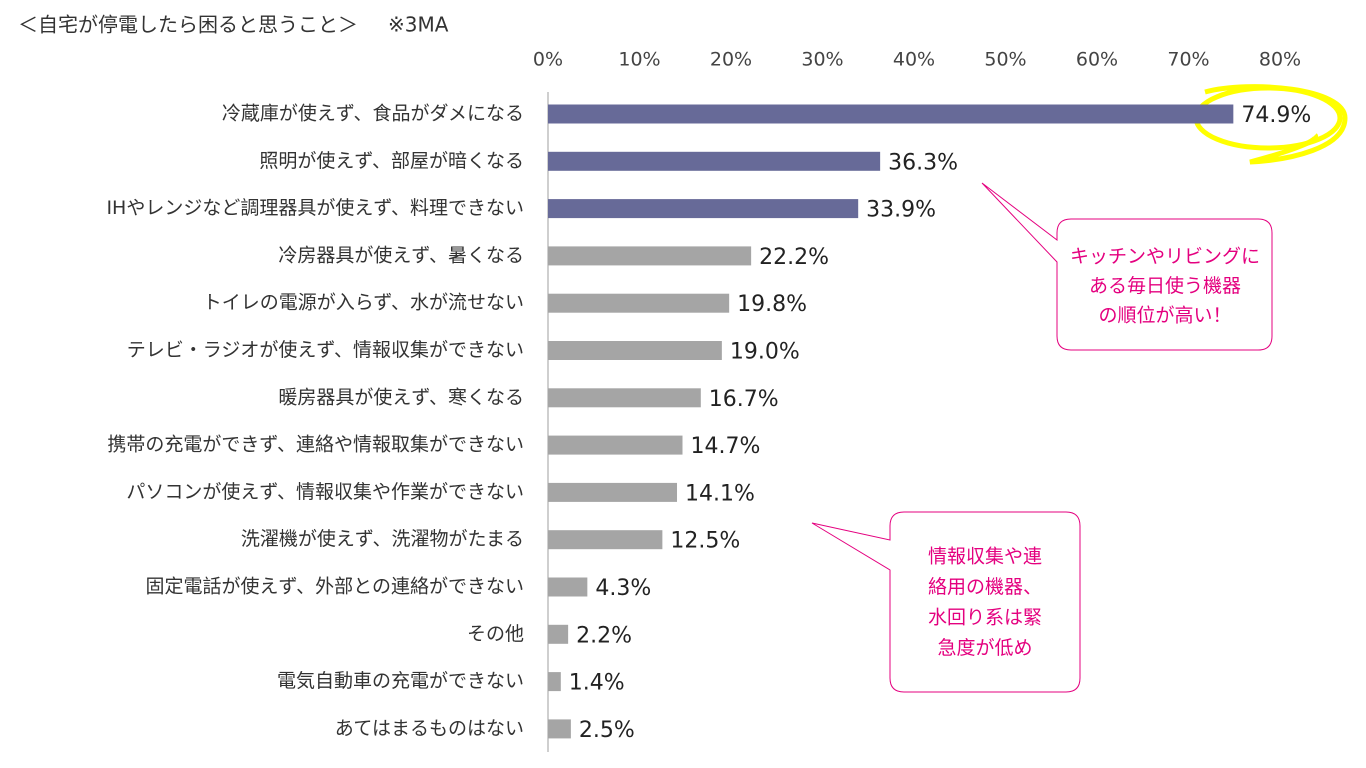  What do you see at coordinates (705, 541) in the screenshot?
I see `value-label: 12.5%` at bounding box center [705, 541].